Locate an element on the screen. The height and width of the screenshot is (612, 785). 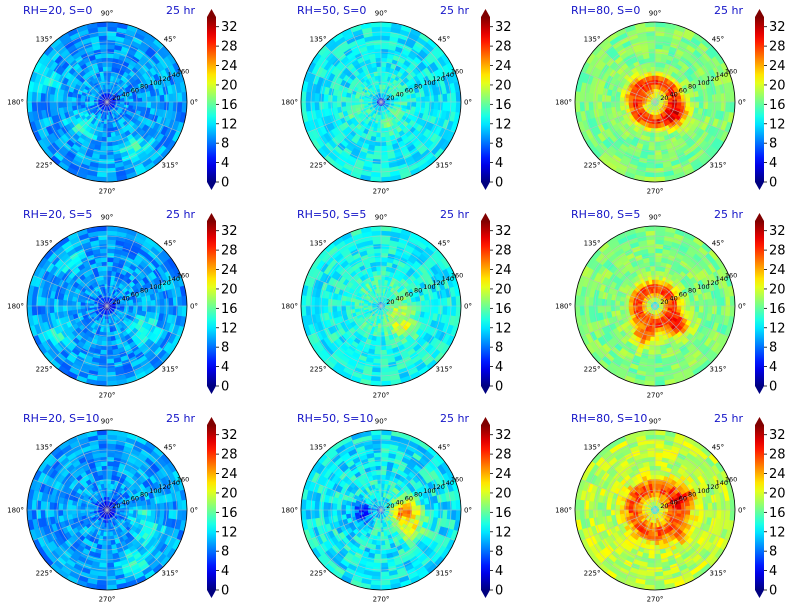
colorbar-extend-min is located at coordinates (485, 390).